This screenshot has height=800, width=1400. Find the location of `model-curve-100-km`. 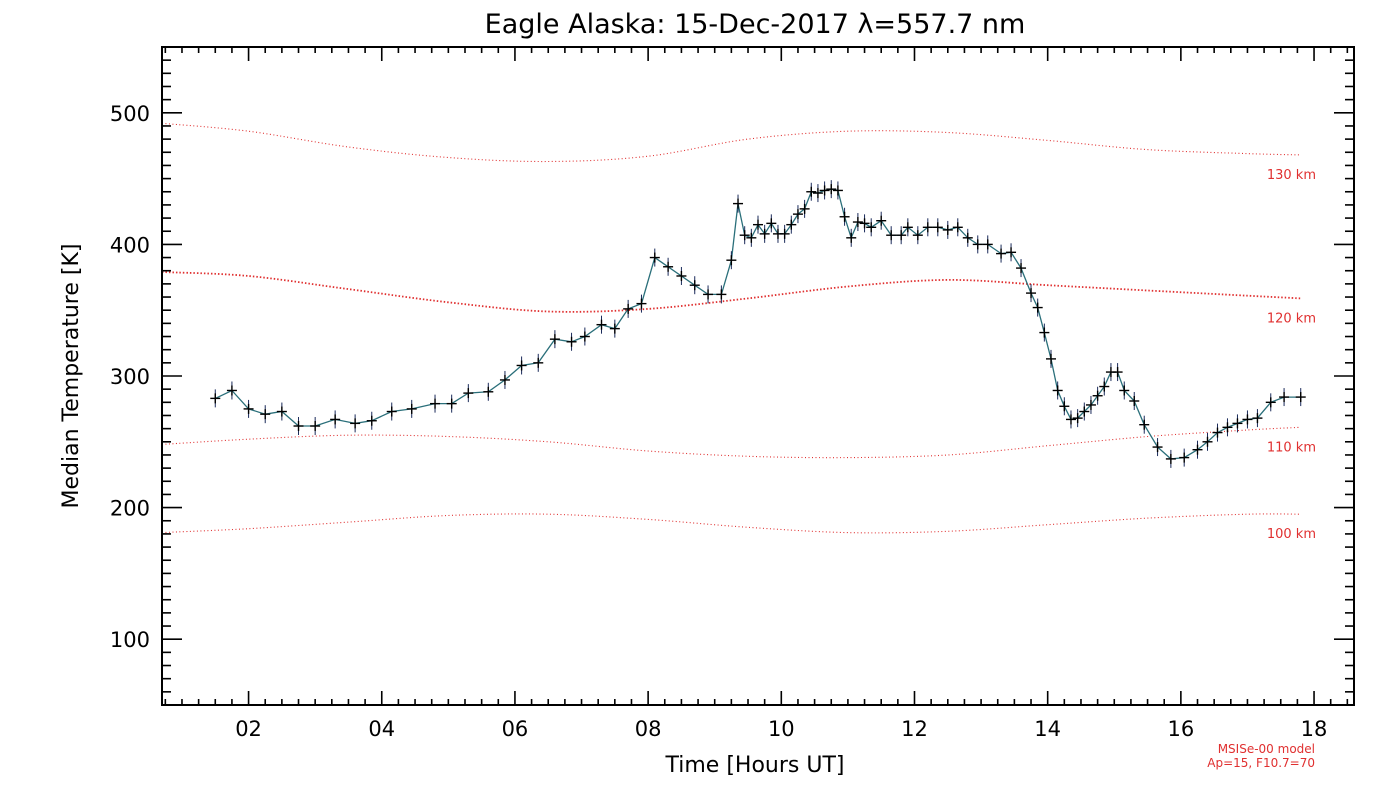

model-curve-100-km is located at coordinates (731, 523).